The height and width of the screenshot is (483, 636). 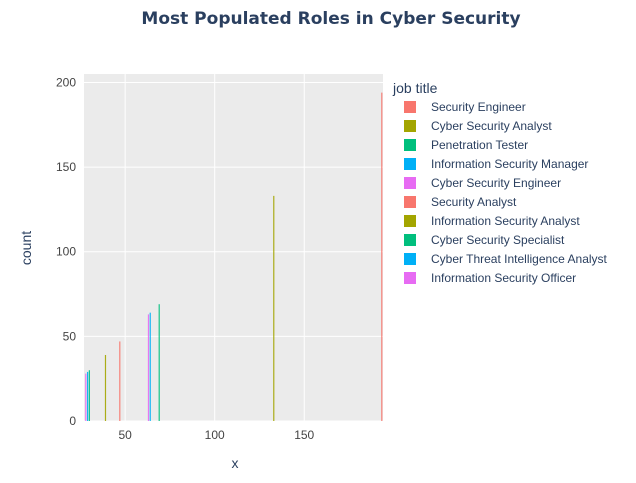 What do you see at coordinates (491, 126) in the screenshot?
I see `legend-label: Cyber Security Analyst` at bounding box center [491, 126].